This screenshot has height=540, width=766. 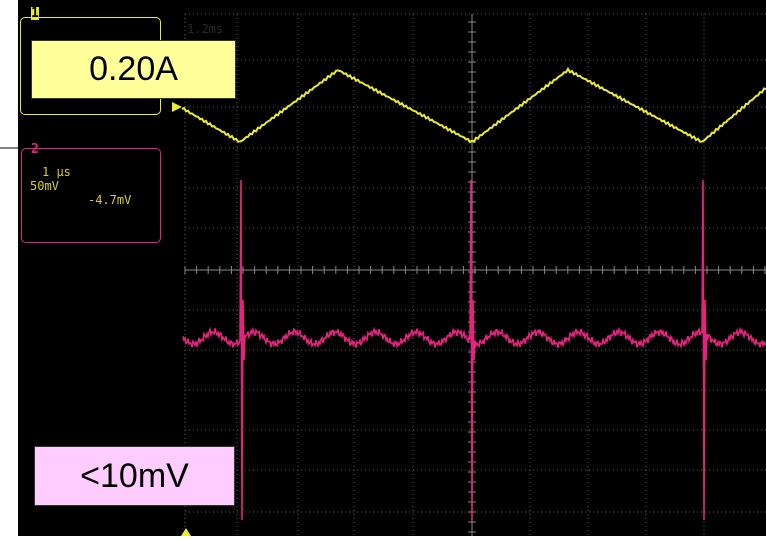 I want to click on channel1-current-trace, so click(x=473, y=105).